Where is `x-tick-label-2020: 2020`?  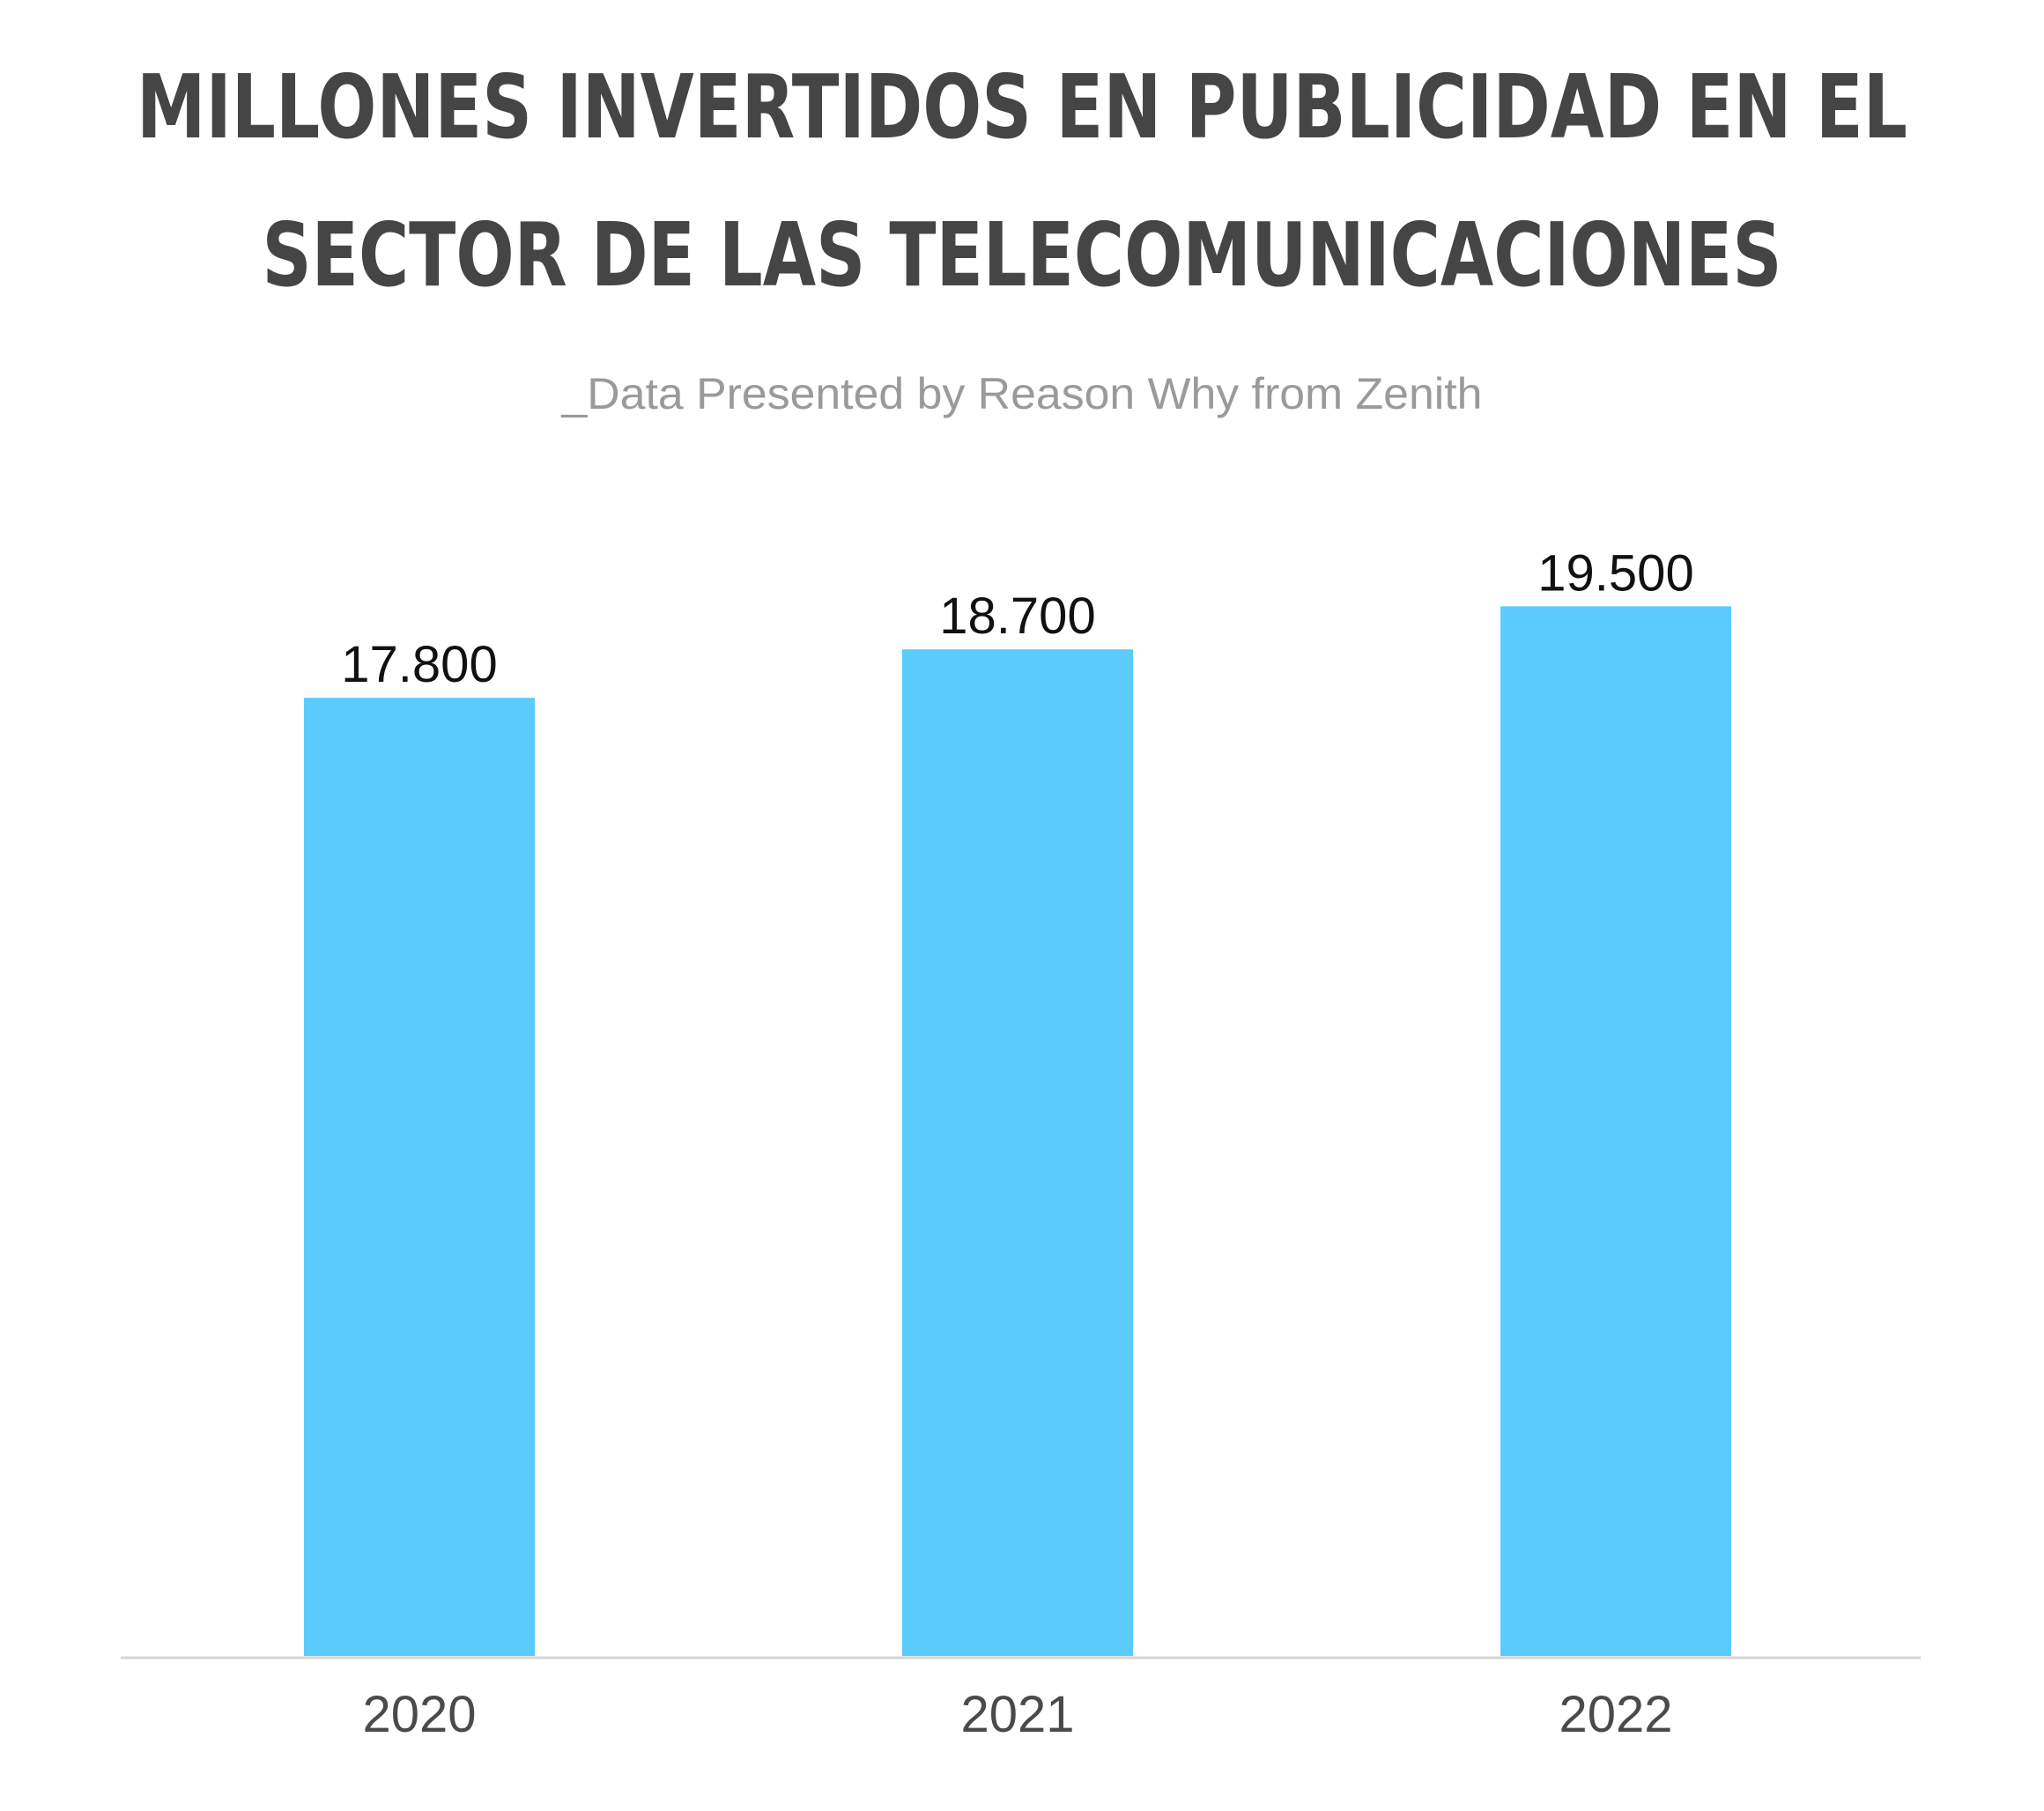
x-tick-label-2020: 2020 is located at coordinates (419, 1714).